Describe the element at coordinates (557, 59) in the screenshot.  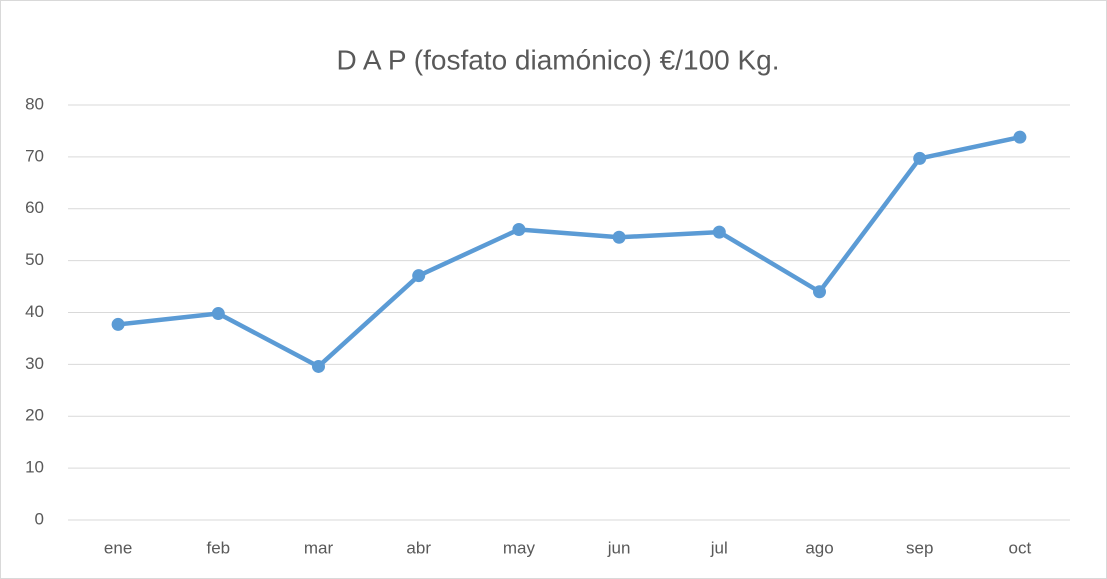
I see `chart-title: D A P (fosfato diamónico) €/100 Kg.` at that location.